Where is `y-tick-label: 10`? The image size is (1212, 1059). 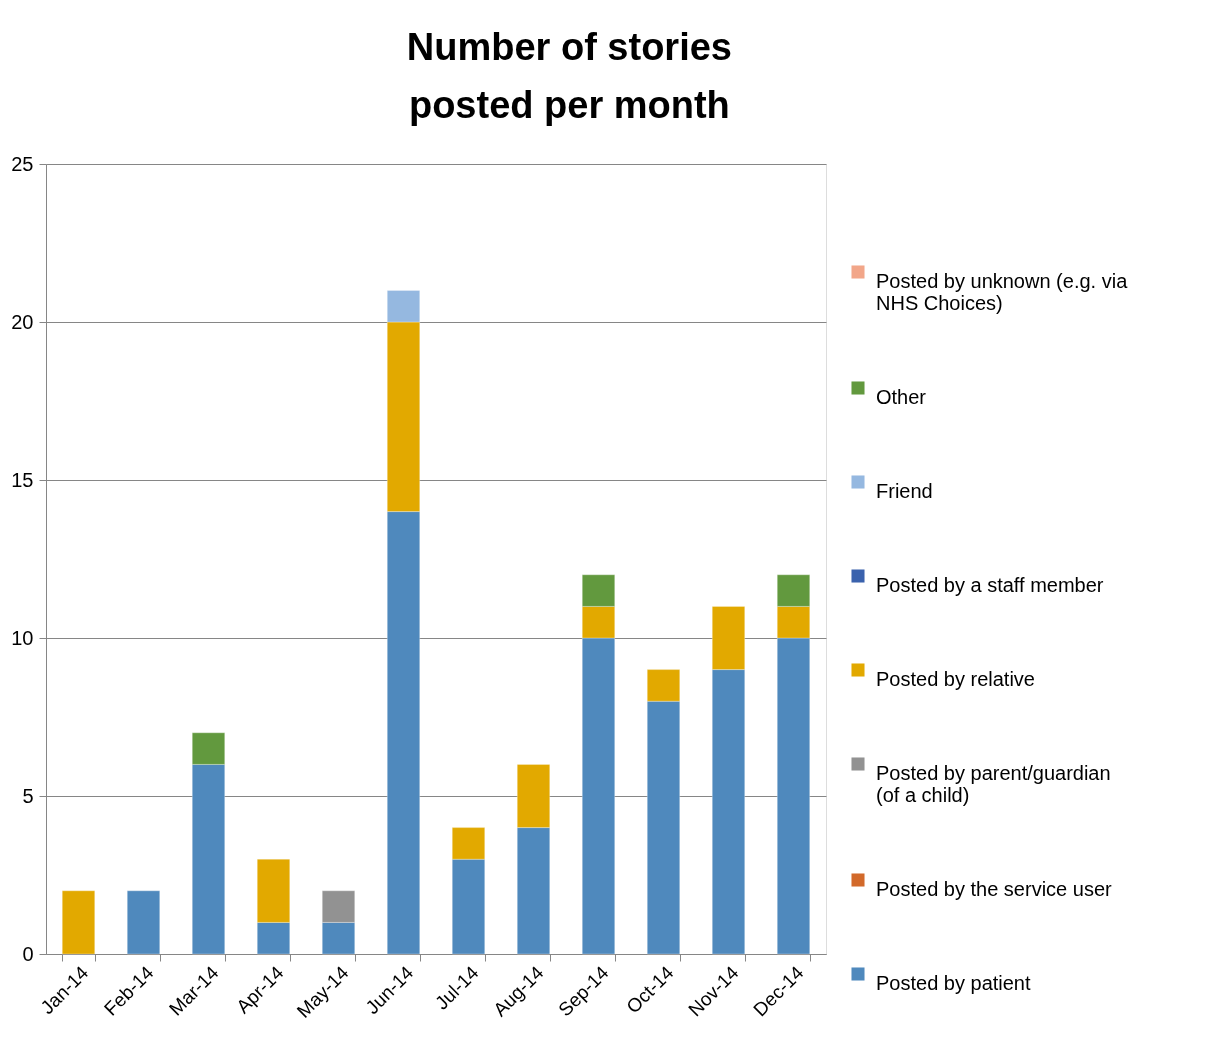 y-tick-label: 10 is located at coordinates (22, 637).